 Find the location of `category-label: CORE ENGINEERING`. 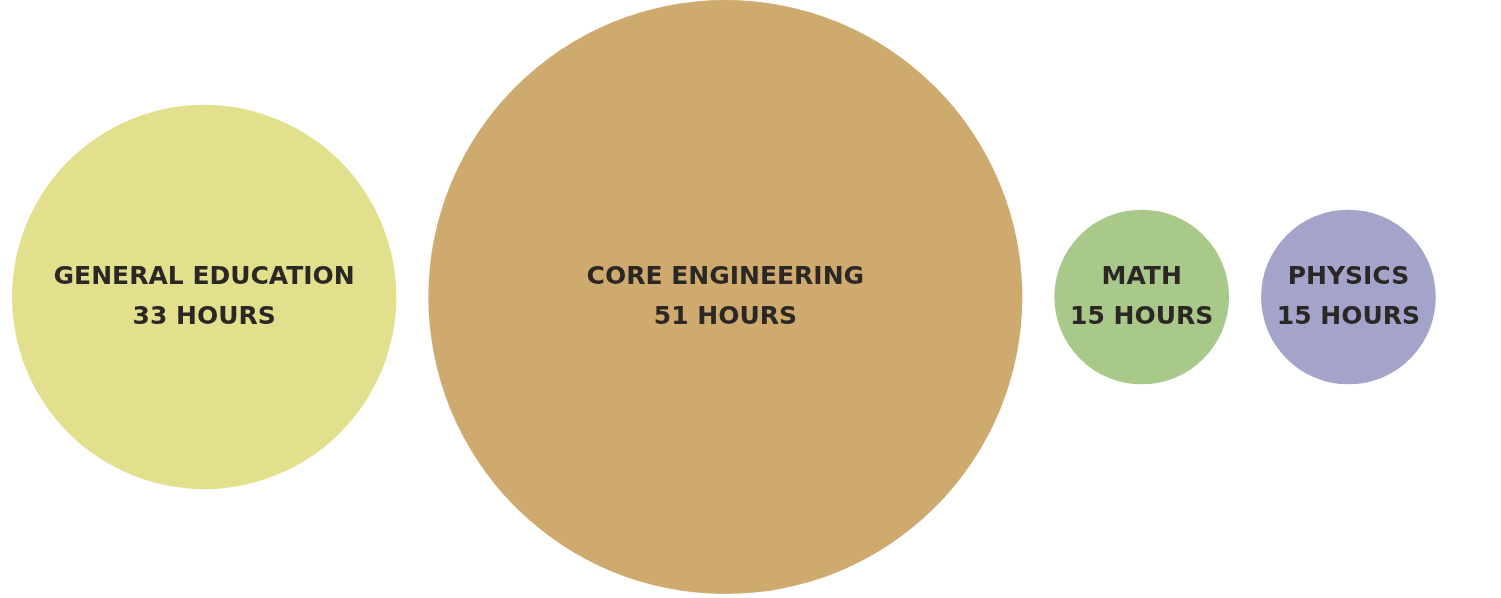

category-label: CORE ENGINEERING is located at coordinates (725, 275).